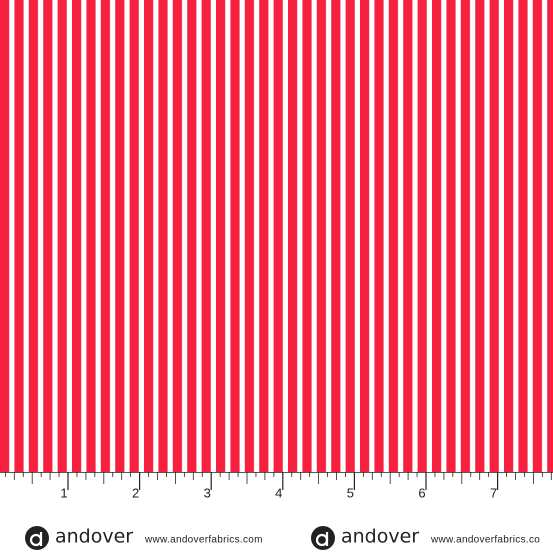 The width and height of the screenshot is (553, 553). Describe the element at coordinates (350, 492) in the screenshot. I see `ruler-label: 5` at that location.